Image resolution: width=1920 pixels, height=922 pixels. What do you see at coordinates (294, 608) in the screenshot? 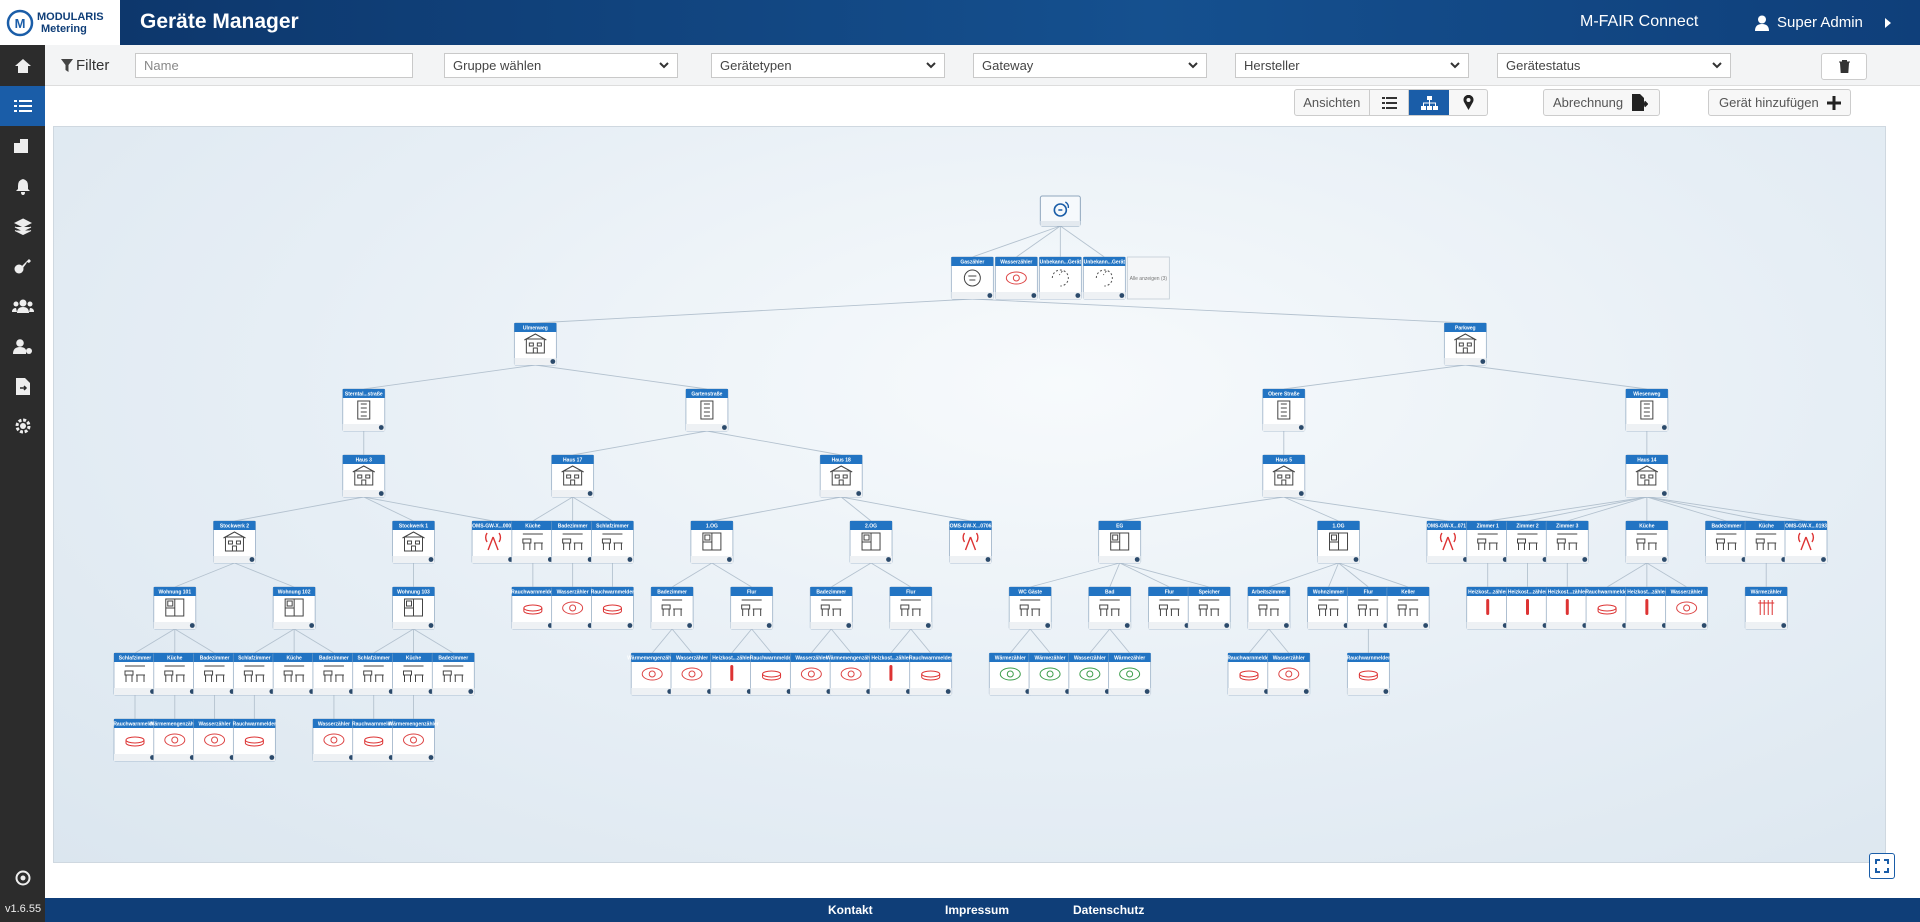
I see `tree-node: Wohnung 102` at bounding box center [294, 608].